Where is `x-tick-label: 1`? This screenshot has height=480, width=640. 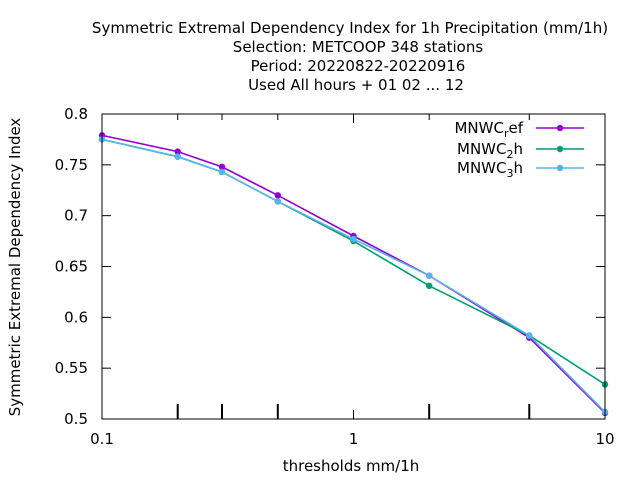
x-tick-label: 1 is located at coordinates (354, 439).